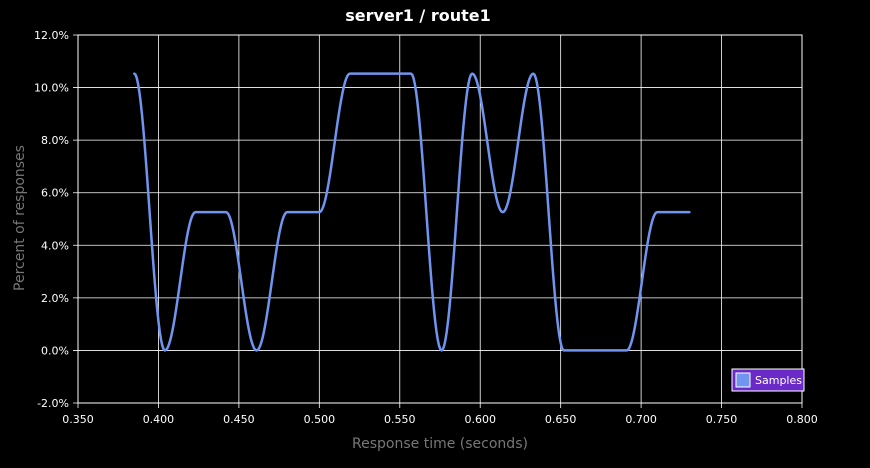 This screenshot has height=468, width=870. I want to click on y-tick-label: 2.0%, so click(55, 298).